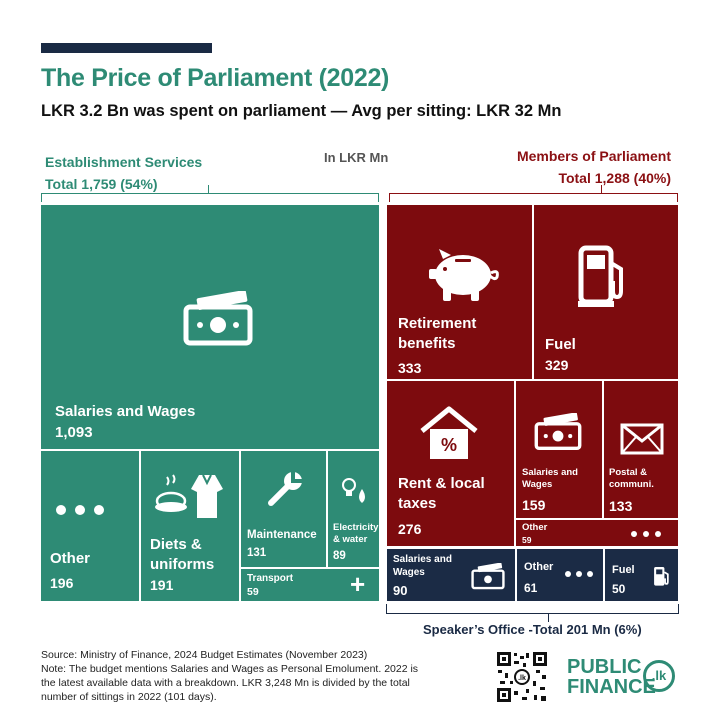  What do you see at coordinates (593, 156) in the screenshot?
I see `mps-group-name: Members of Parliament` at bounding box center [593, 156].